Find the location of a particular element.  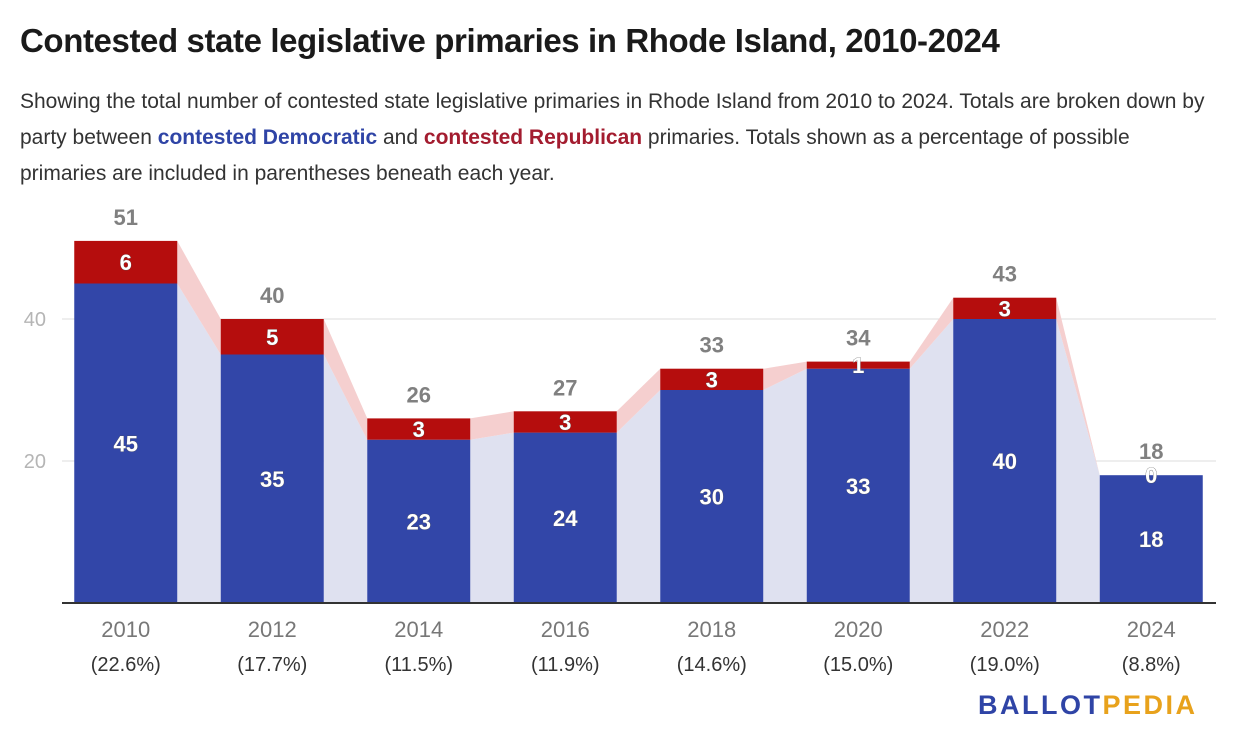

y-tick-label: 20 is located at coordinates (35, 462).